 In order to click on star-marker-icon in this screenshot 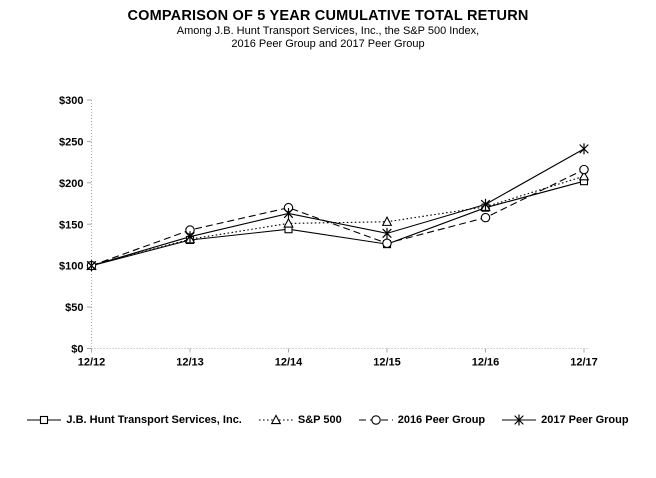, I will do `click(519, 420)`.